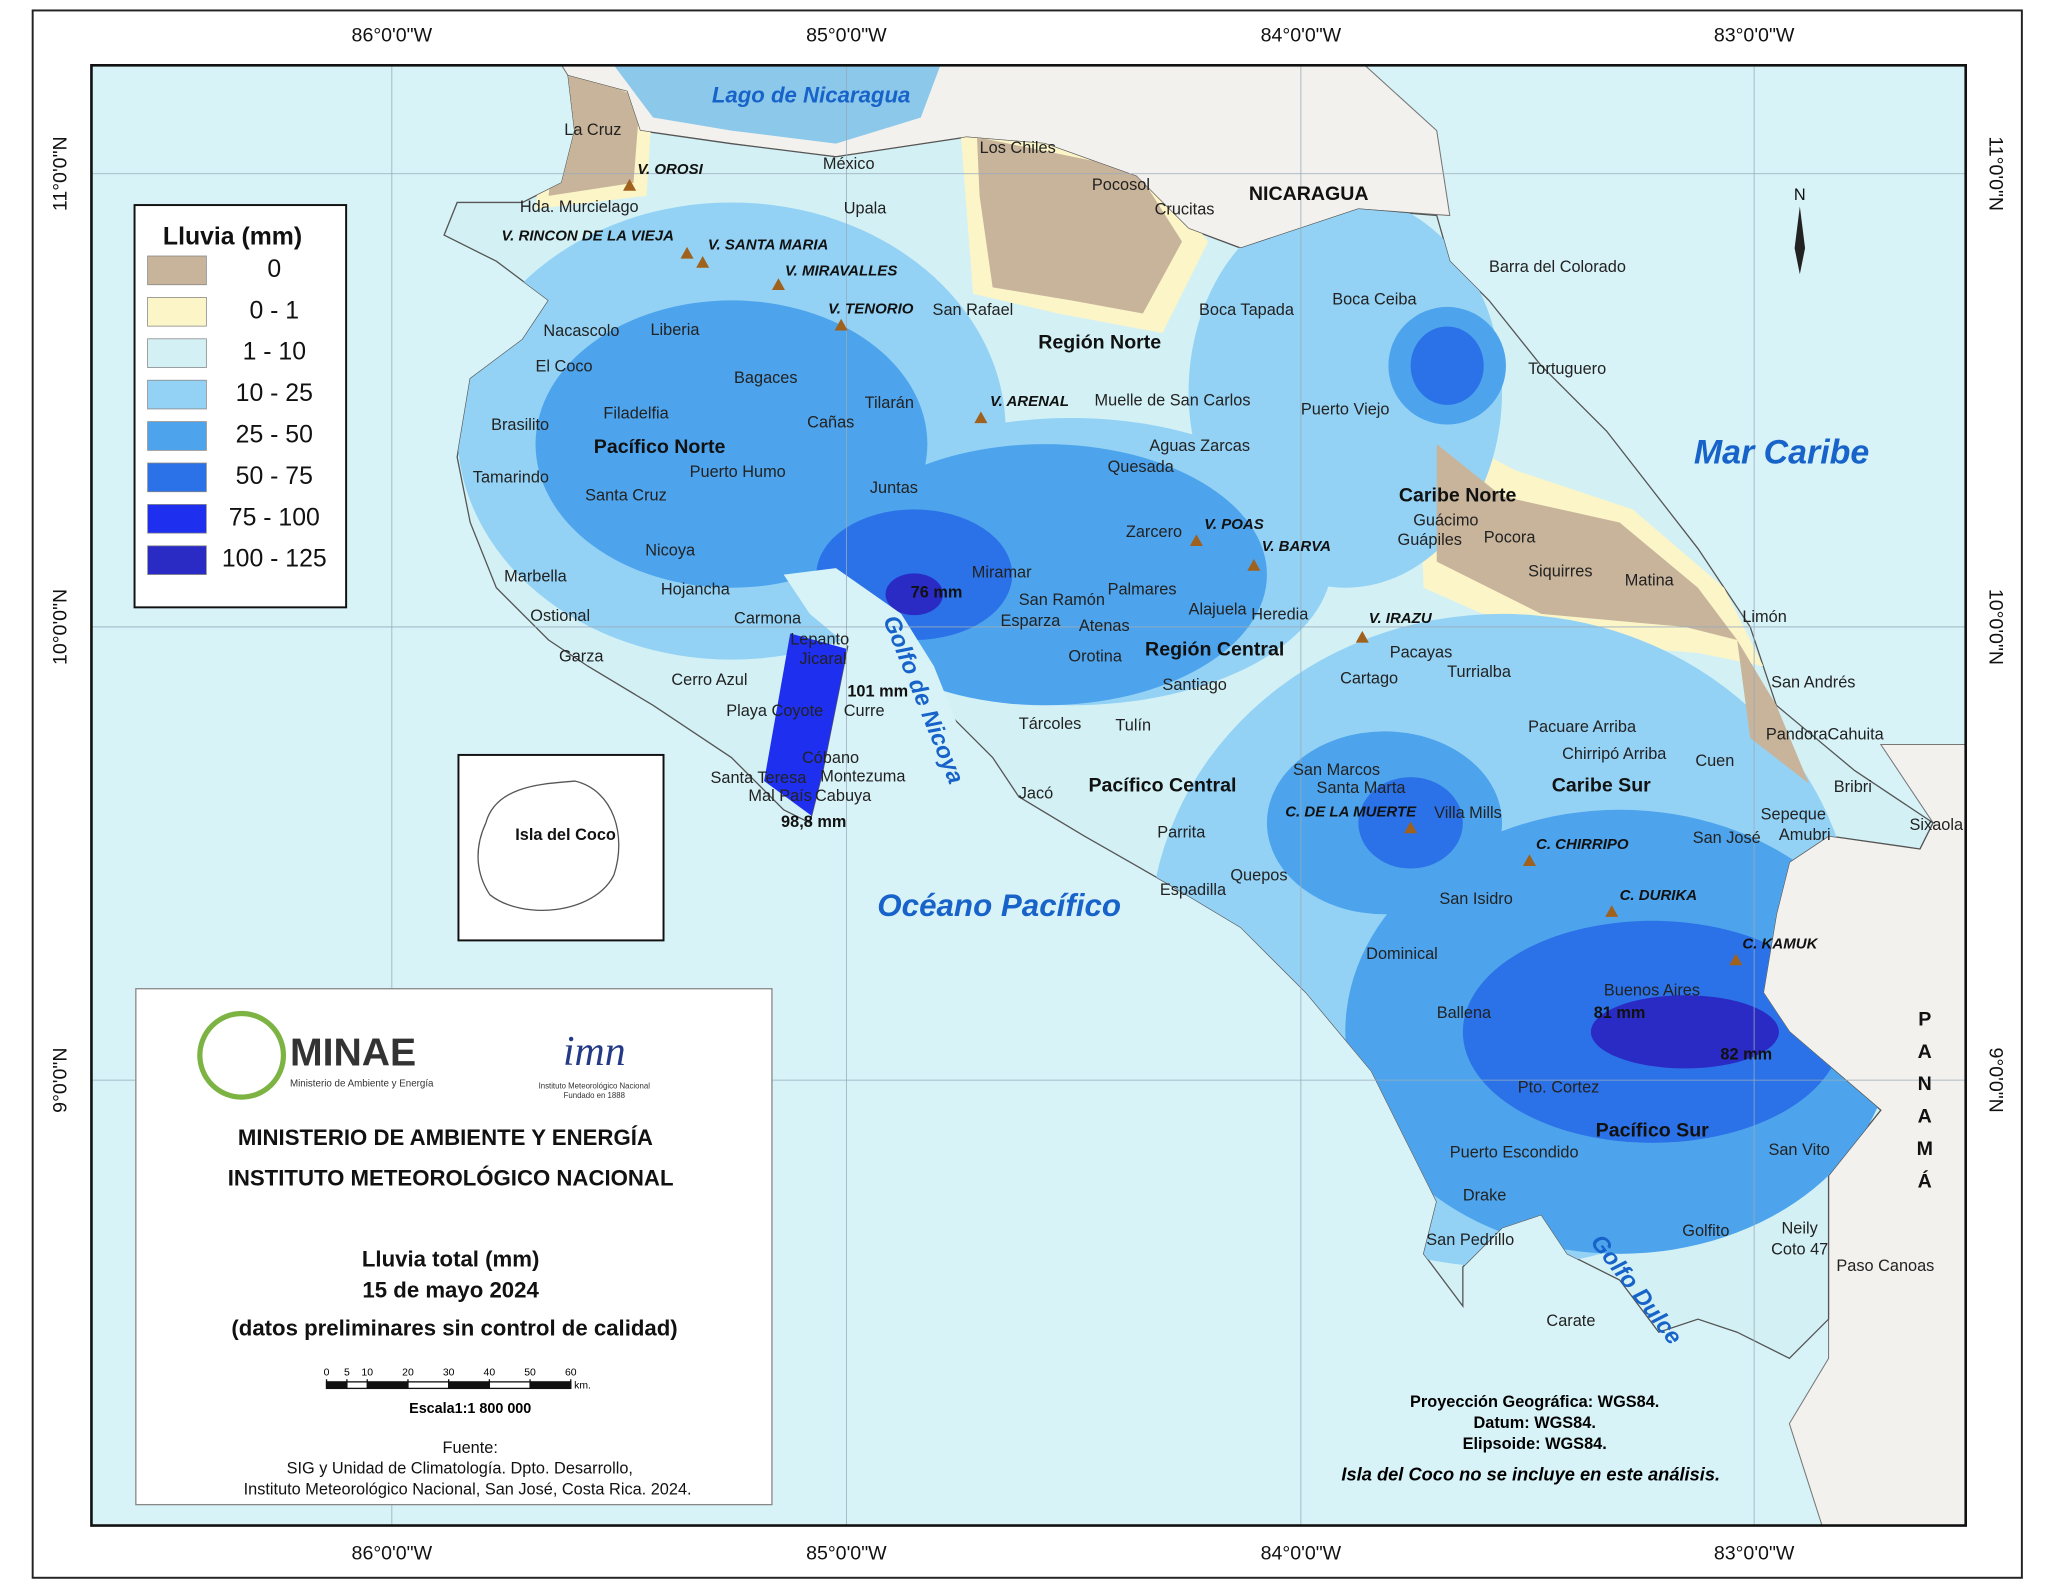  I want to click on place-label: Cuen, so click(1714, 761).